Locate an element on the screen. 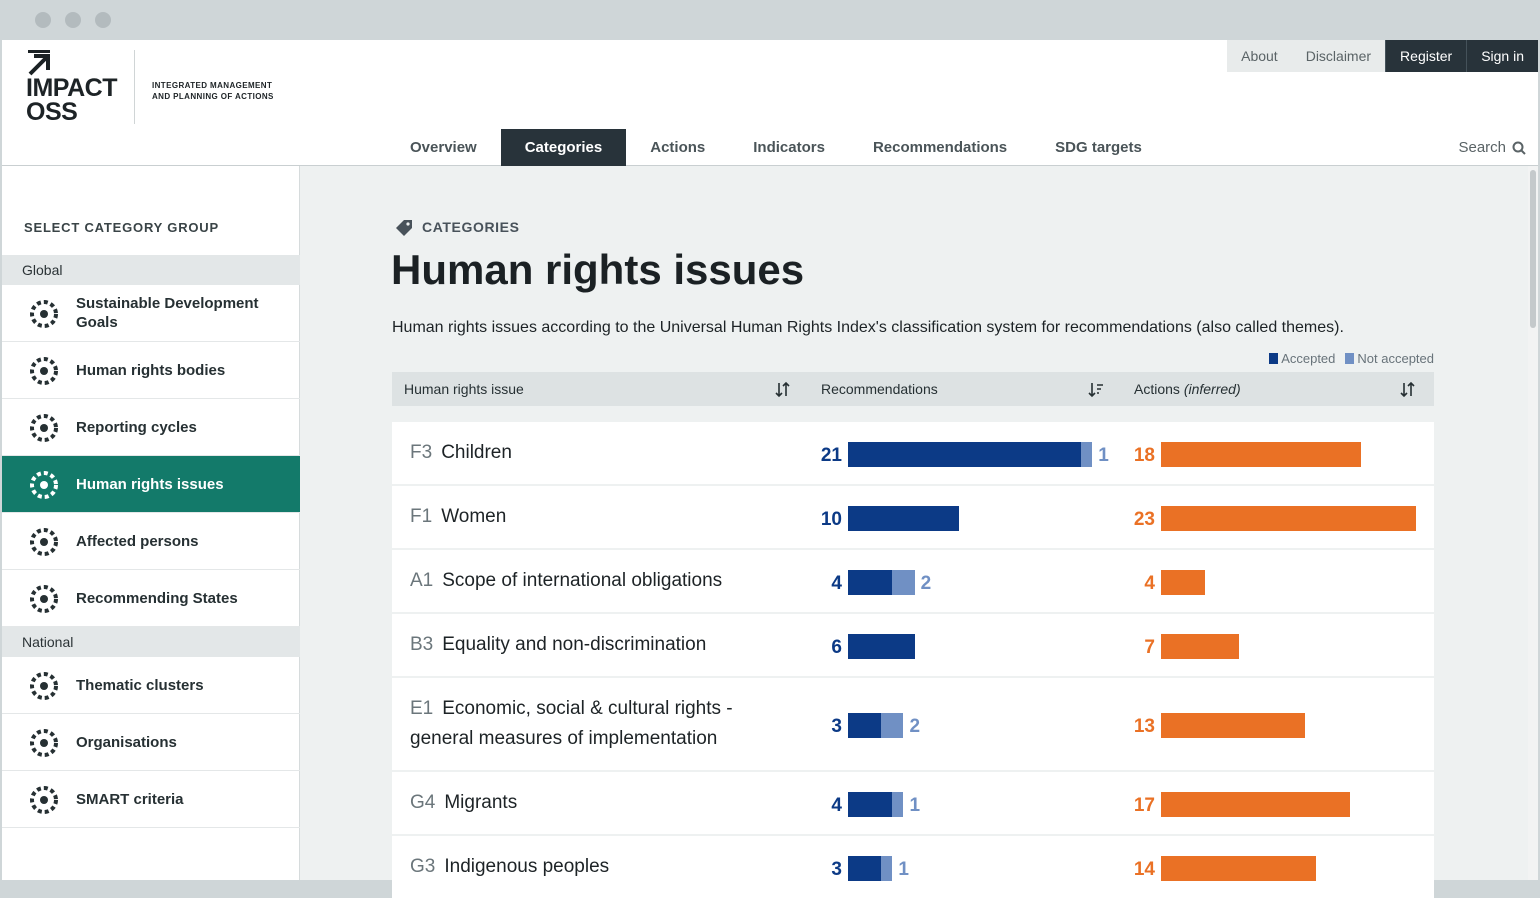 This screenshot has height=898, width=1540. column-header: Actions (inferred) is located at coordinates (1187, 389).